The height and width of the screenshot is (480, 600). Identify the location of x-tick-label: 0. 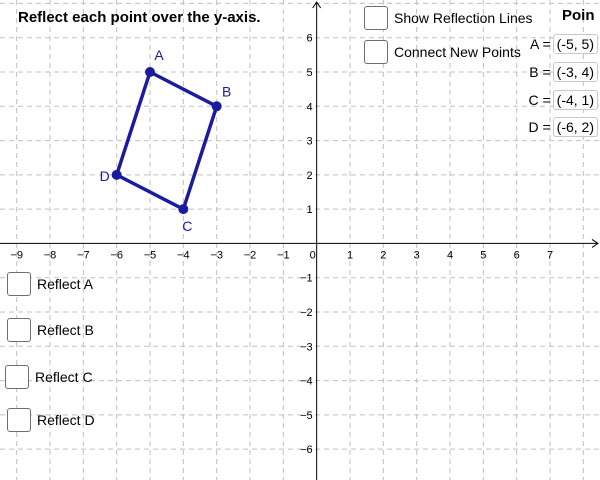
(313, 255).